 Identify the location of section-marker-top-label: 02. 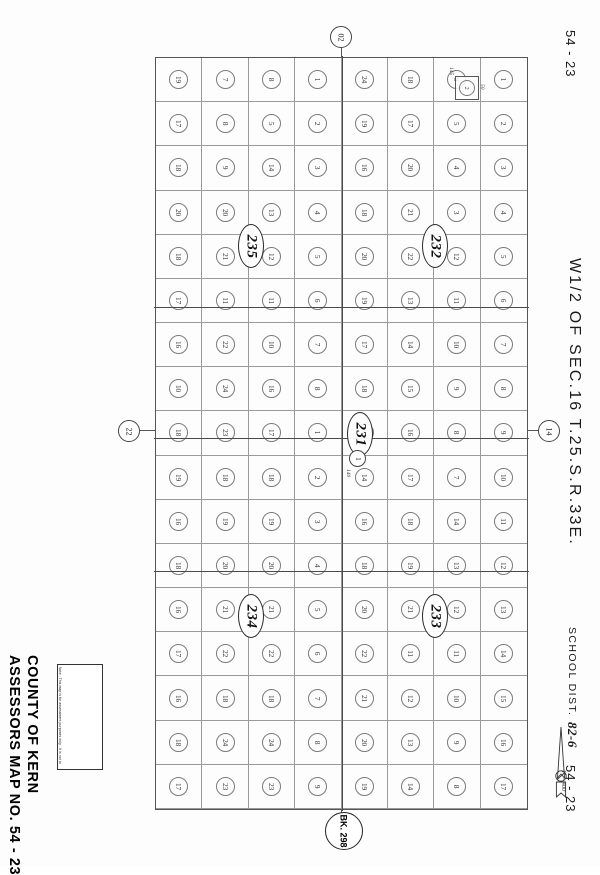
(341, 37).